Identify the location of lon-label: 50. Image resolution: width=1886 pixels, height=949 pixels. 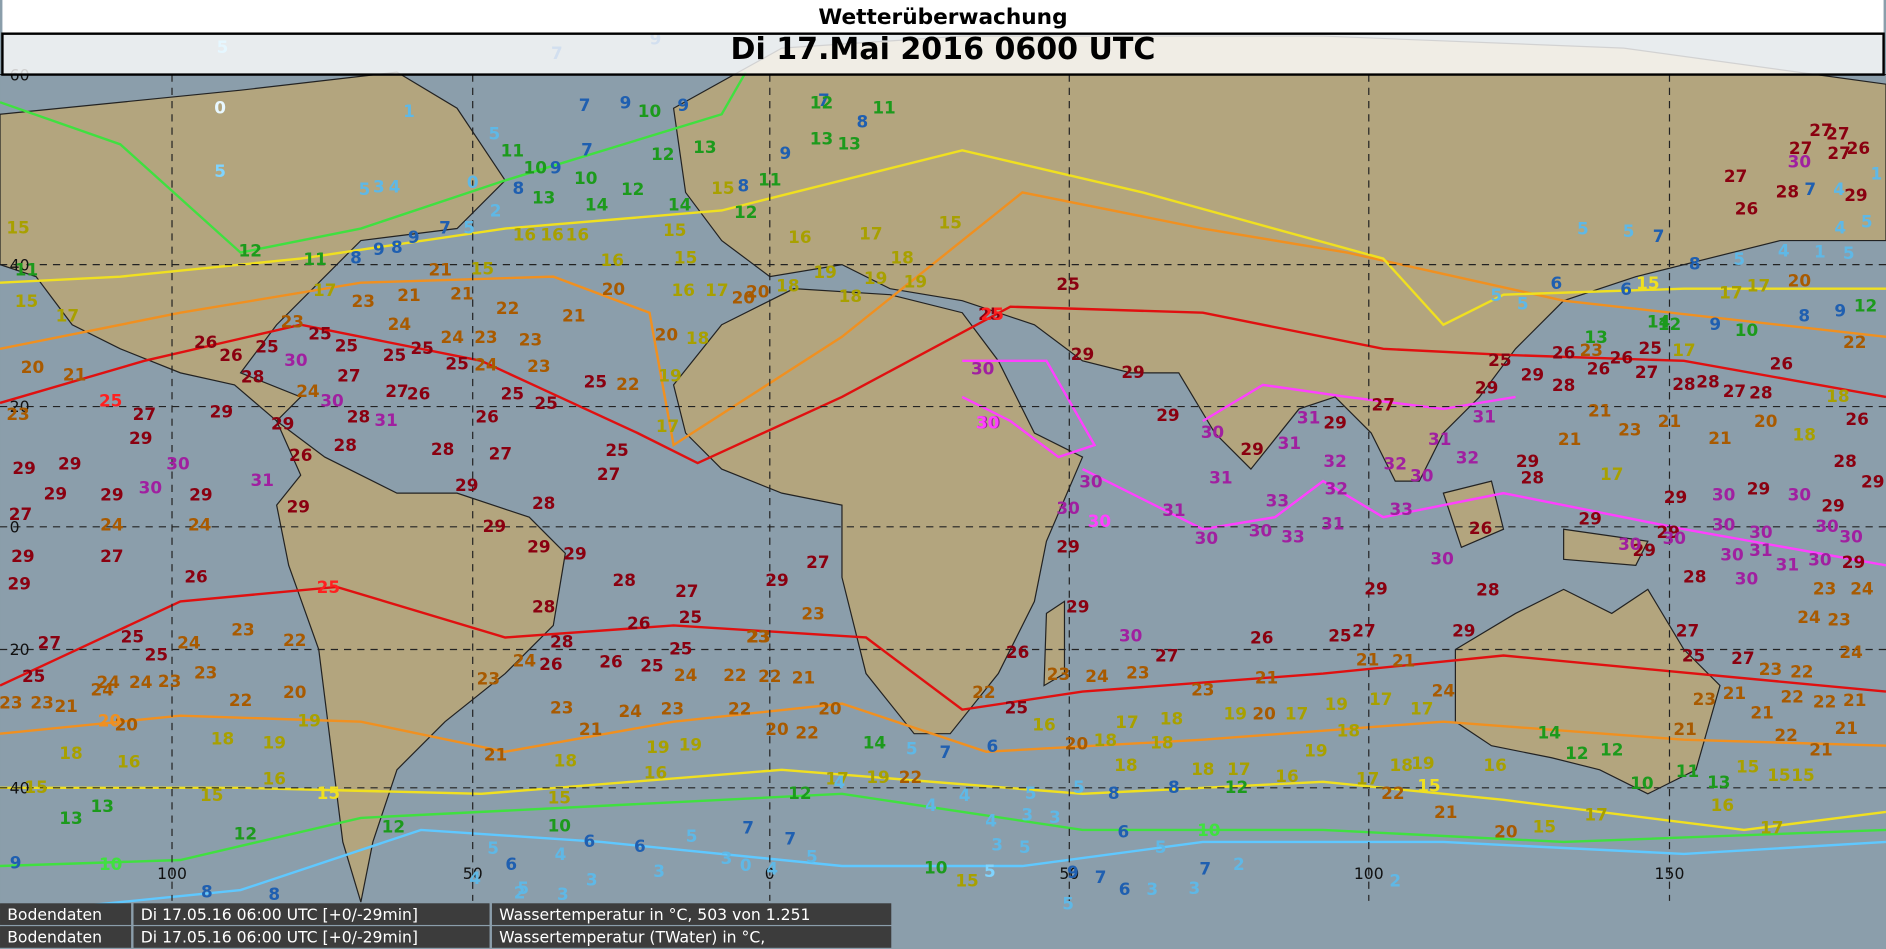
(473, 873).